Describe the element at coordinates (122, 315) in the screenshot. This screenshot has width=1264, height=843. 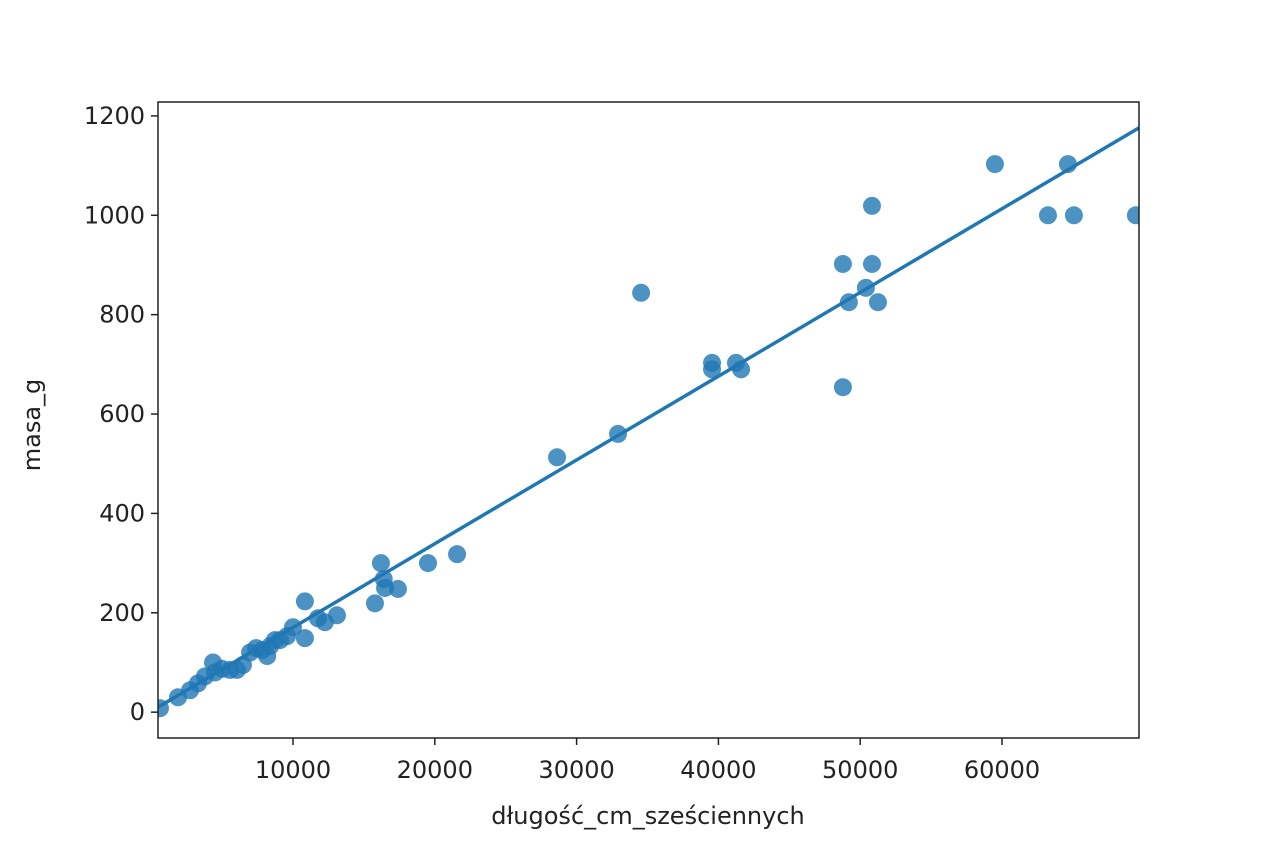
I see `y-tick-label: 800` at that location.